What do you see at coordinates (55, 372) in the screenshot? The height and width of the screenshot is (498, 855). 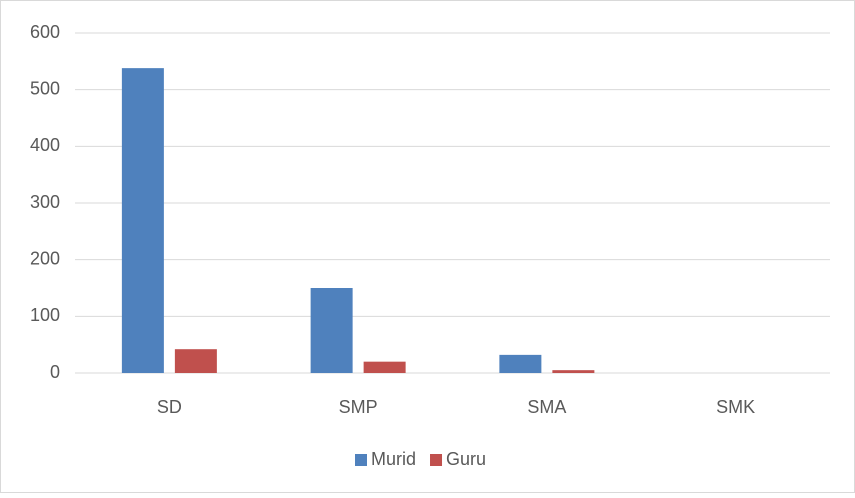 I see `y-tick-label: 0` at bounding box center [55, 372].